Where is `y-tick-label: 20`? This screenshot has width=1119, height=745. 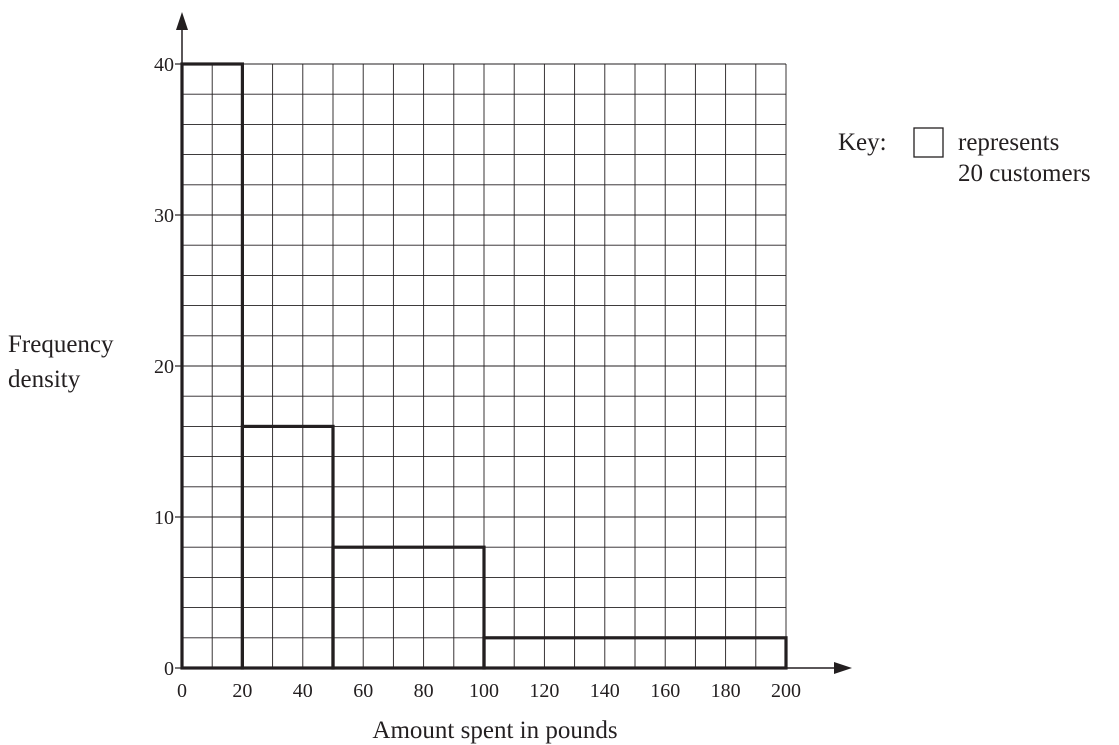
y-tick-label: 20 is located at coordinates (164, 367).